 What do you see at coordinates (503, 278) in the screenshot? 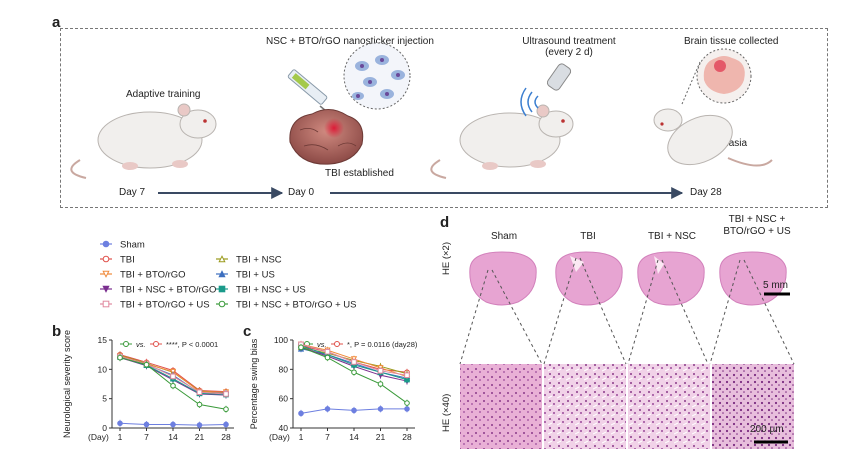
I see `section-sham` at bounding box center [503, 278].